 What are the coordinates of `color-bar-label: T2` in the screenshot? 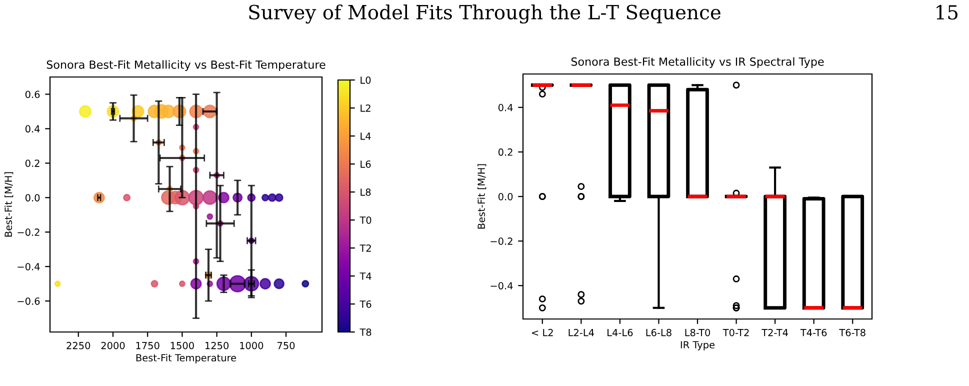 It's located at (365, 248).